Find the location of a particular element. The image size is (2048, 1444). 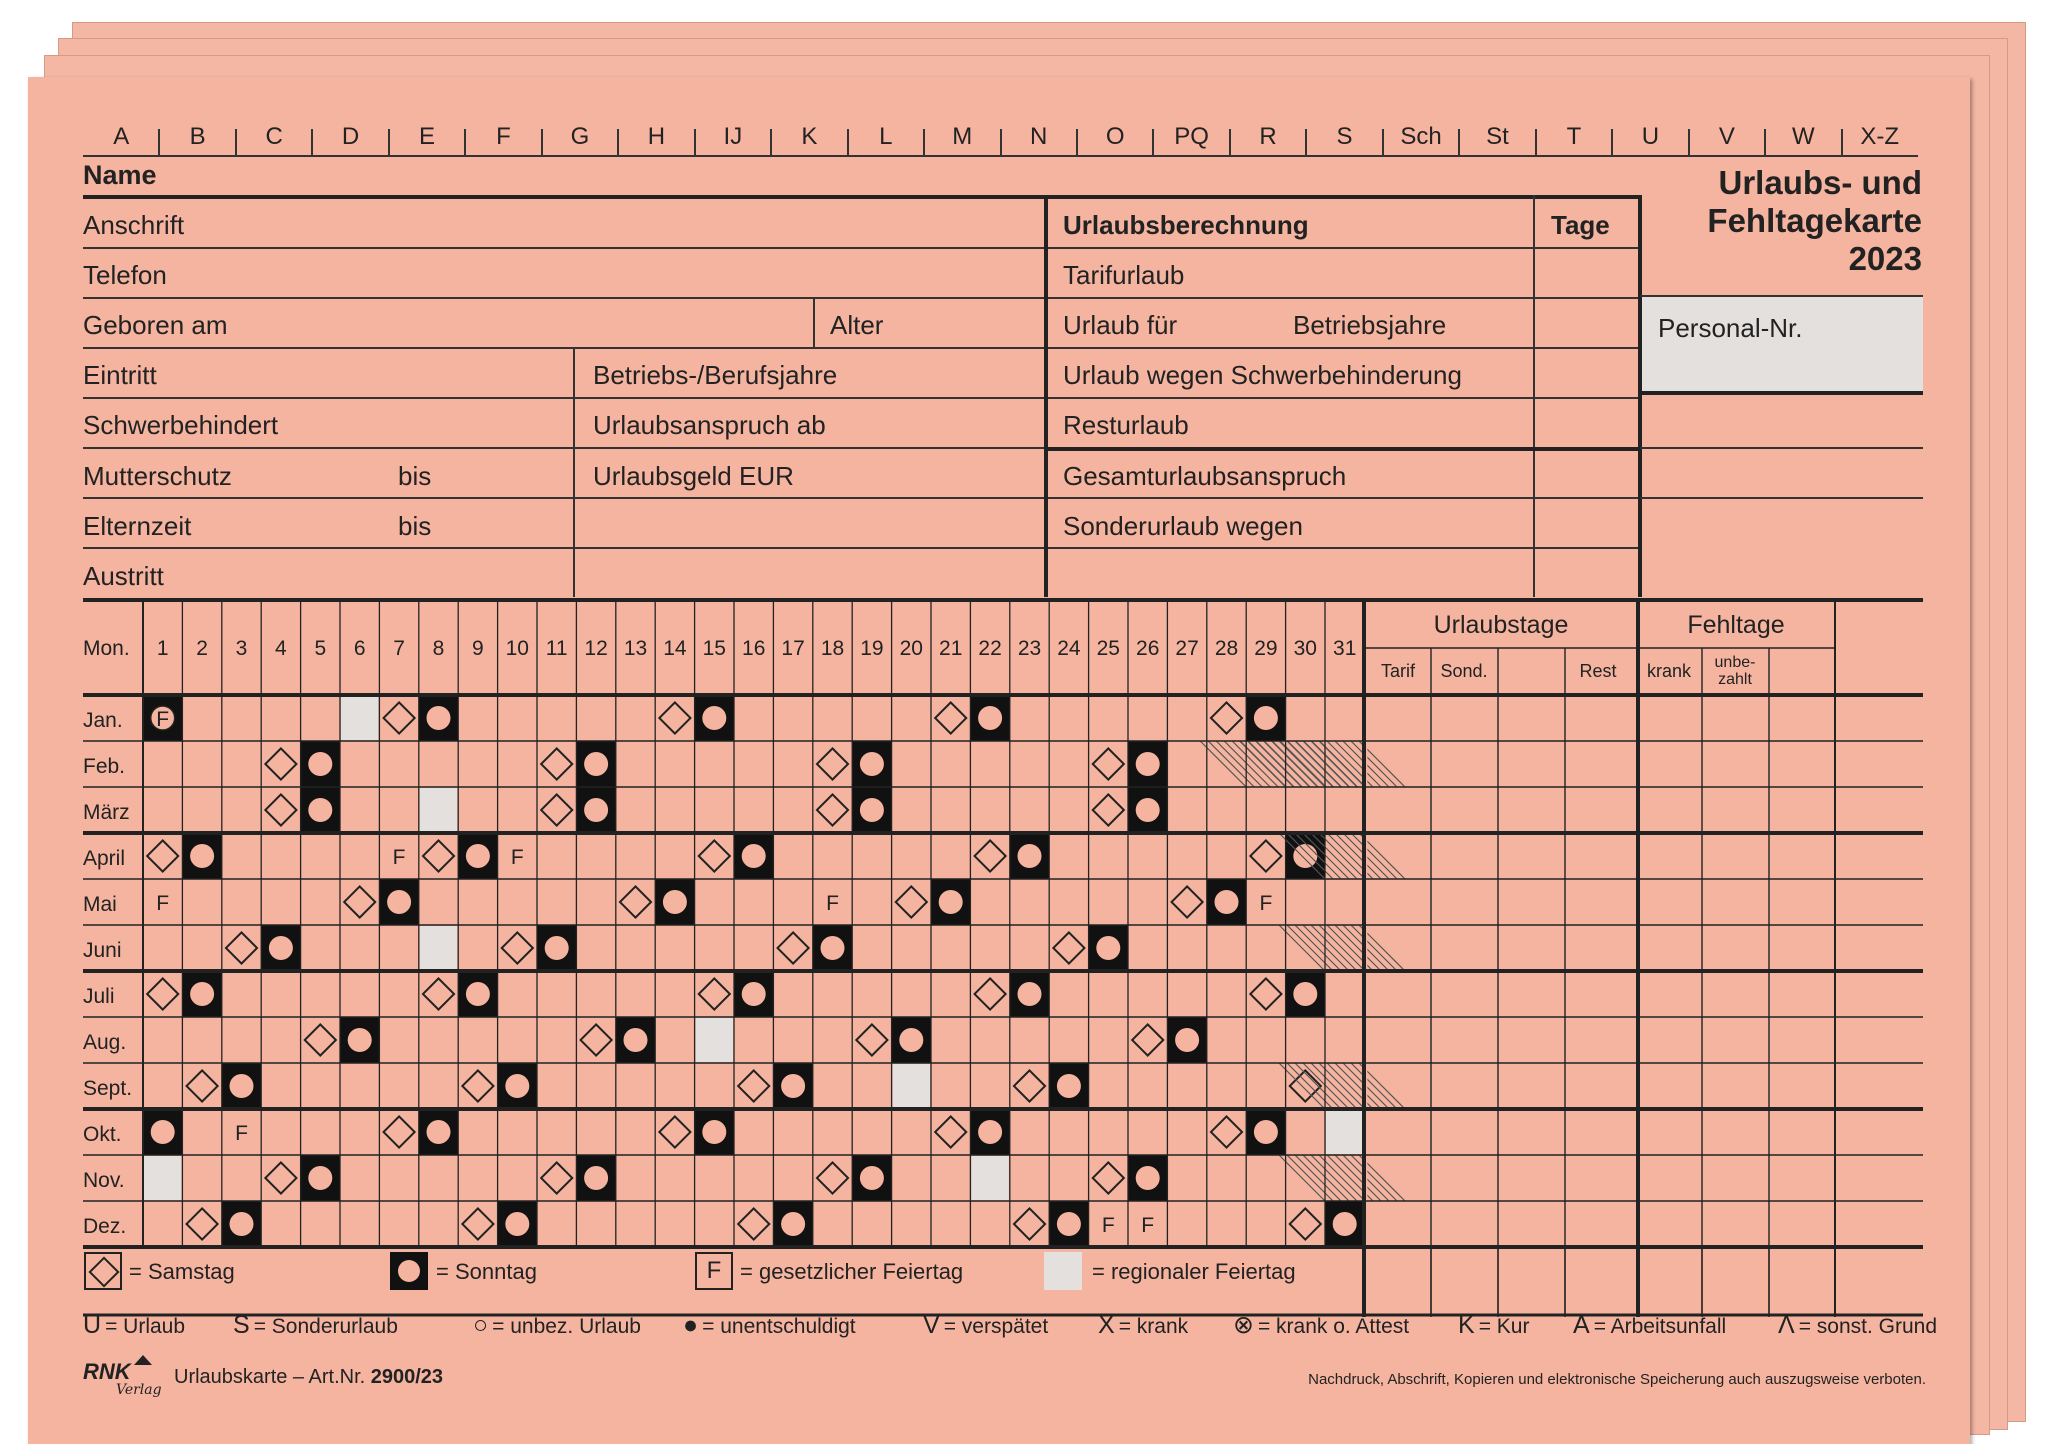

urlaubstage-col: Tarif is located at coordinates (1398, 671).